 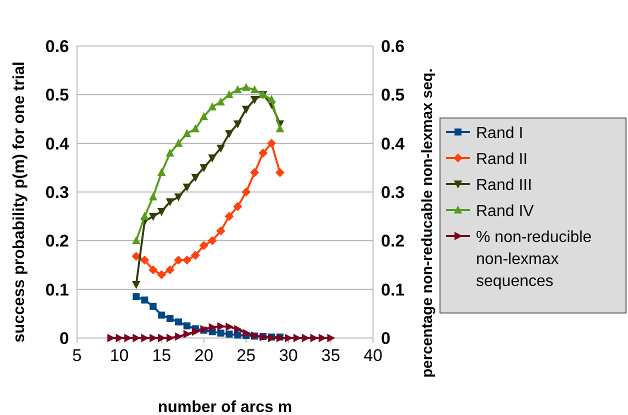 What do you see at coordinates (504, 185) in the screenshot?
I see `legend-label: Rand III` at bounding box center [504, 185].